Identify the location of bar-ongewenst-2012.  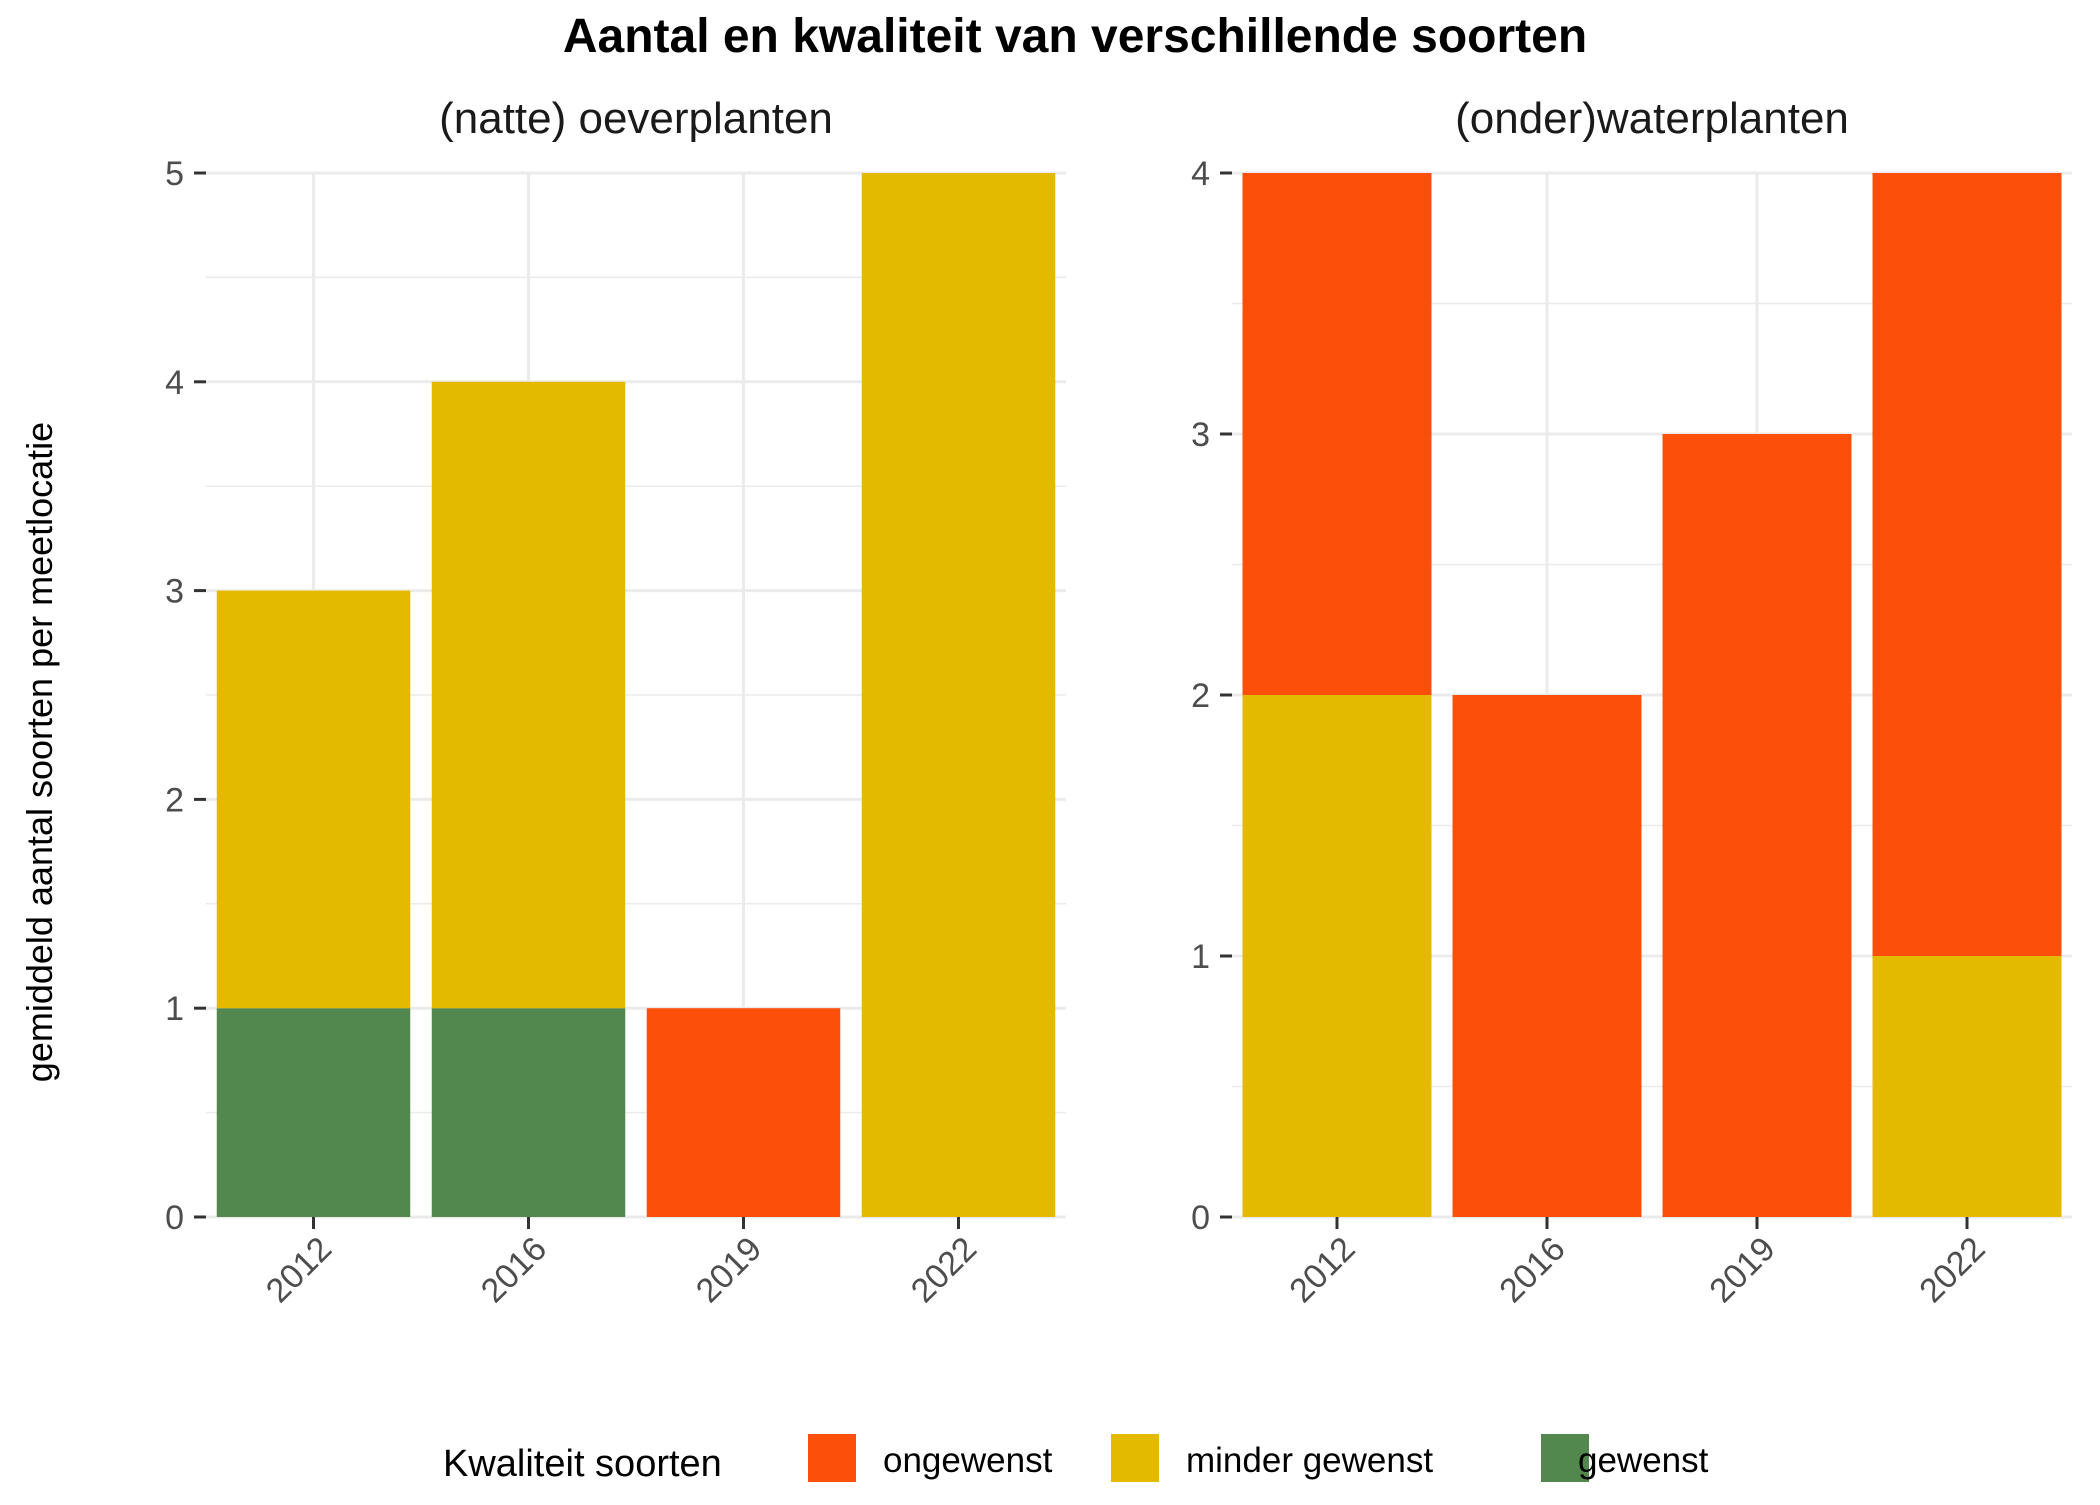
(1337, 434).